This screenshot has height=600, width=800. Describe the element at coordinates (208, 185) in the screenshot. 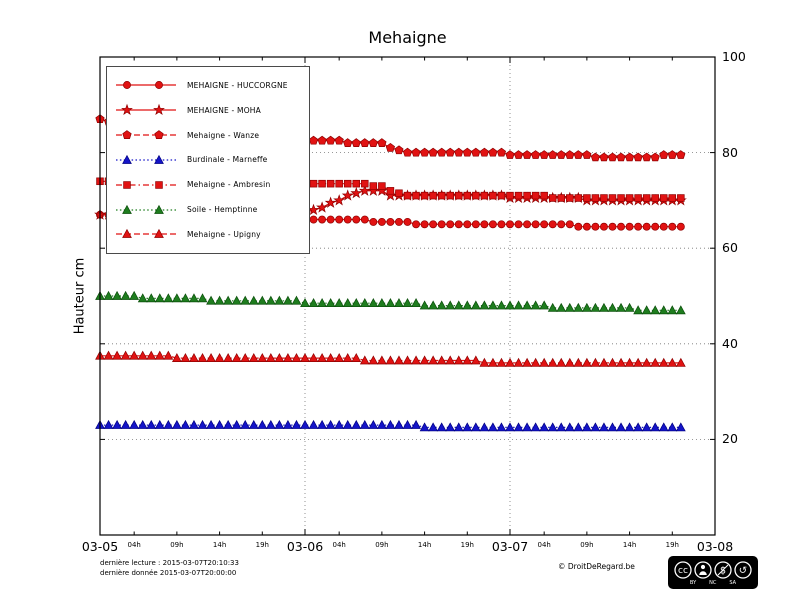

I see `legend-item: Mehaigne - Ambresin` at that location.